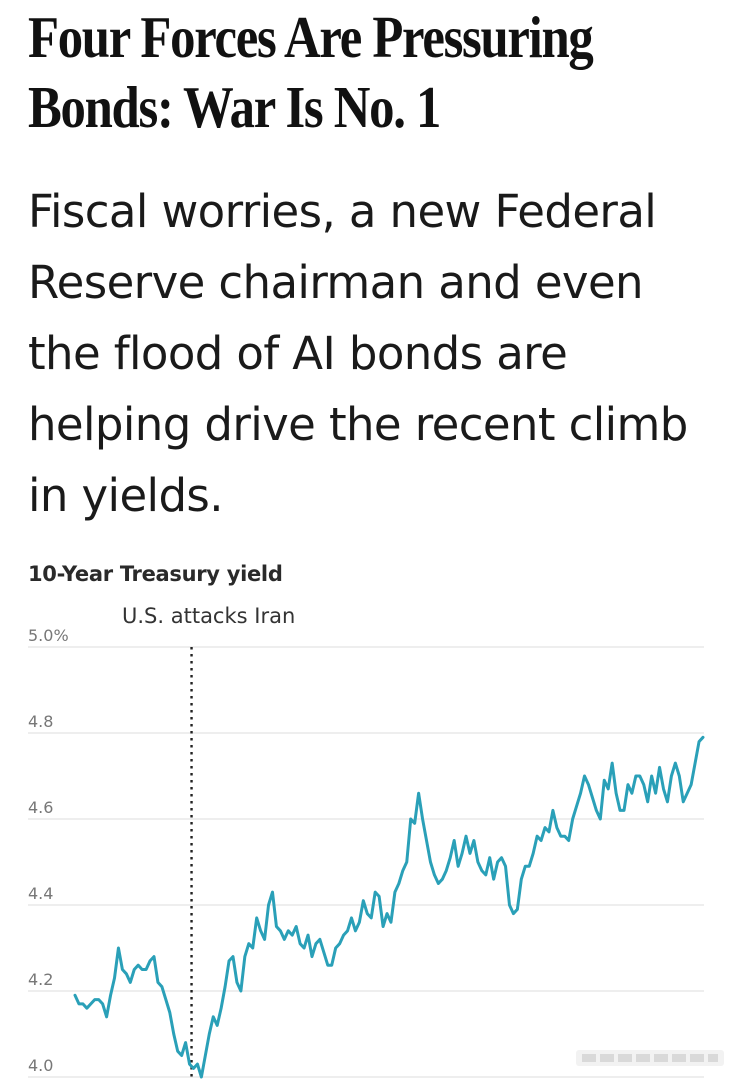 The image size is (732, 1080). Describe the element at coordinates (40, 893) in the screenshot. I see `y-tick-label: 4.4` at that location.